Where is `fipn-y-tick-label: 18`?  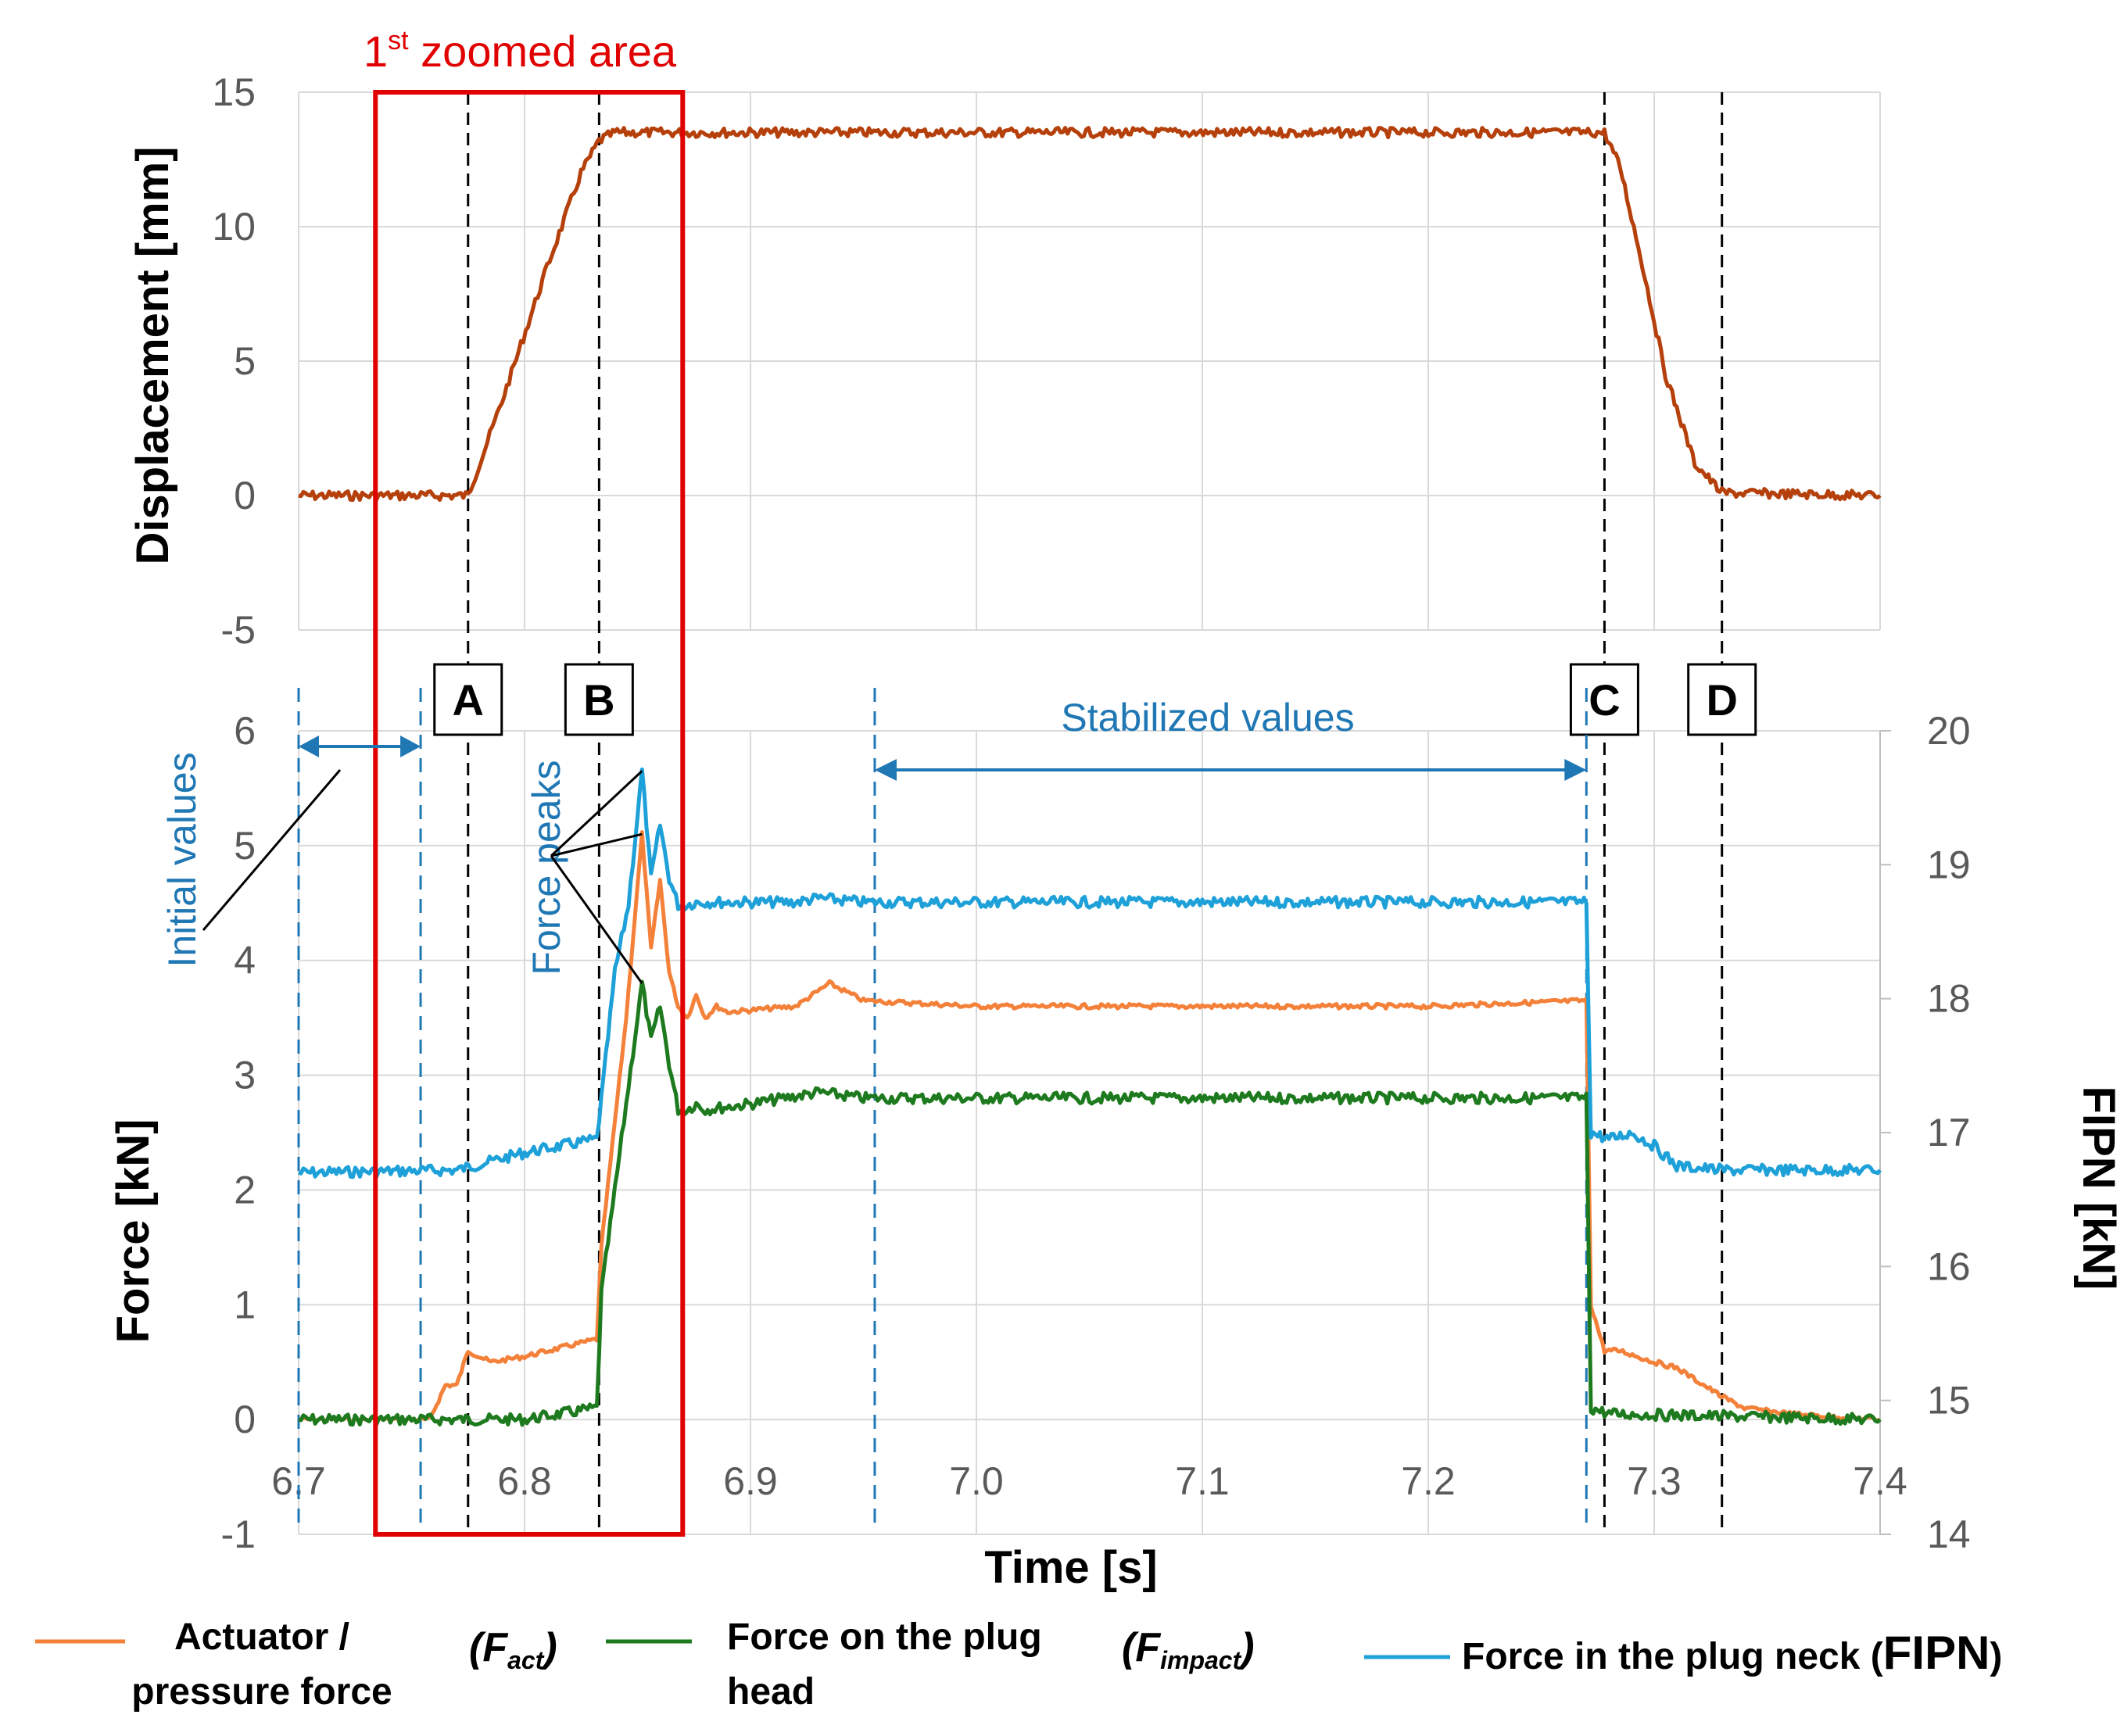
fipn-y-tick-label: 18 is located at coordinates (1949, 999).